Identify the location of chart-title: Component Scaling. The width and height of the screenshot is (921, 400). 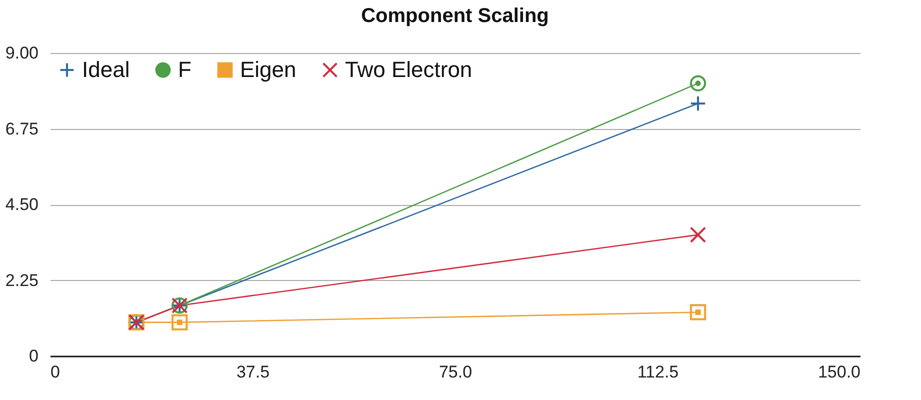
(455, 16).